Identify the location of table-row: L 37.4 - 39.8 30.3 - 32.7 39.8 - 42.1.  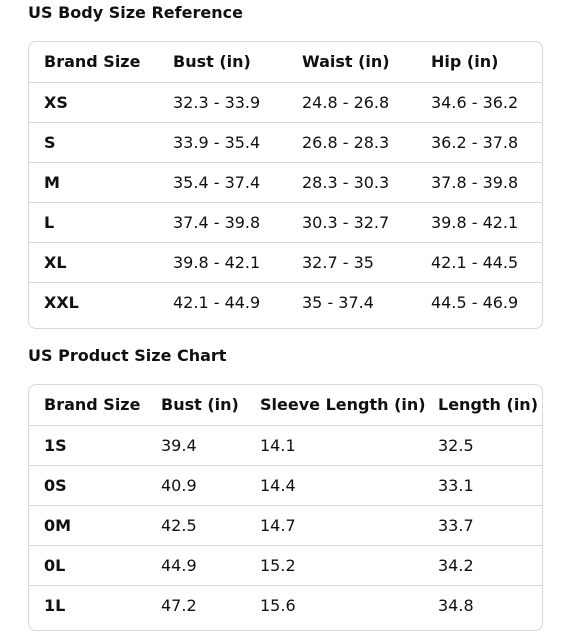
(285, 222).